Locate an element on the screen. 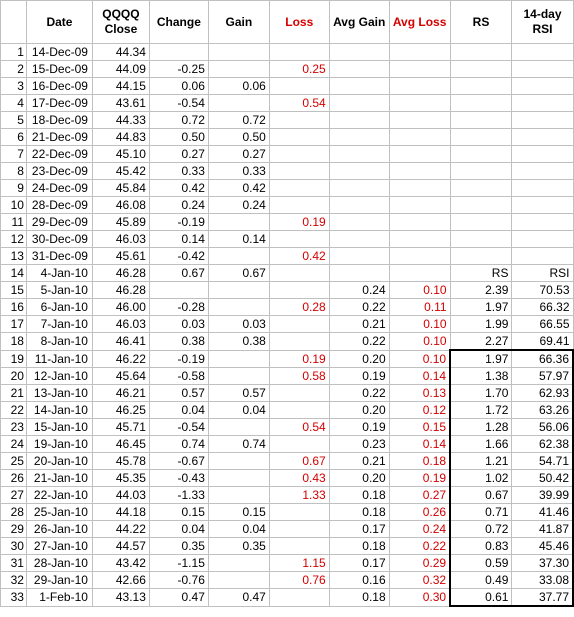  cell-avg-loss: 0.14 is located at coordinates (419, 444).